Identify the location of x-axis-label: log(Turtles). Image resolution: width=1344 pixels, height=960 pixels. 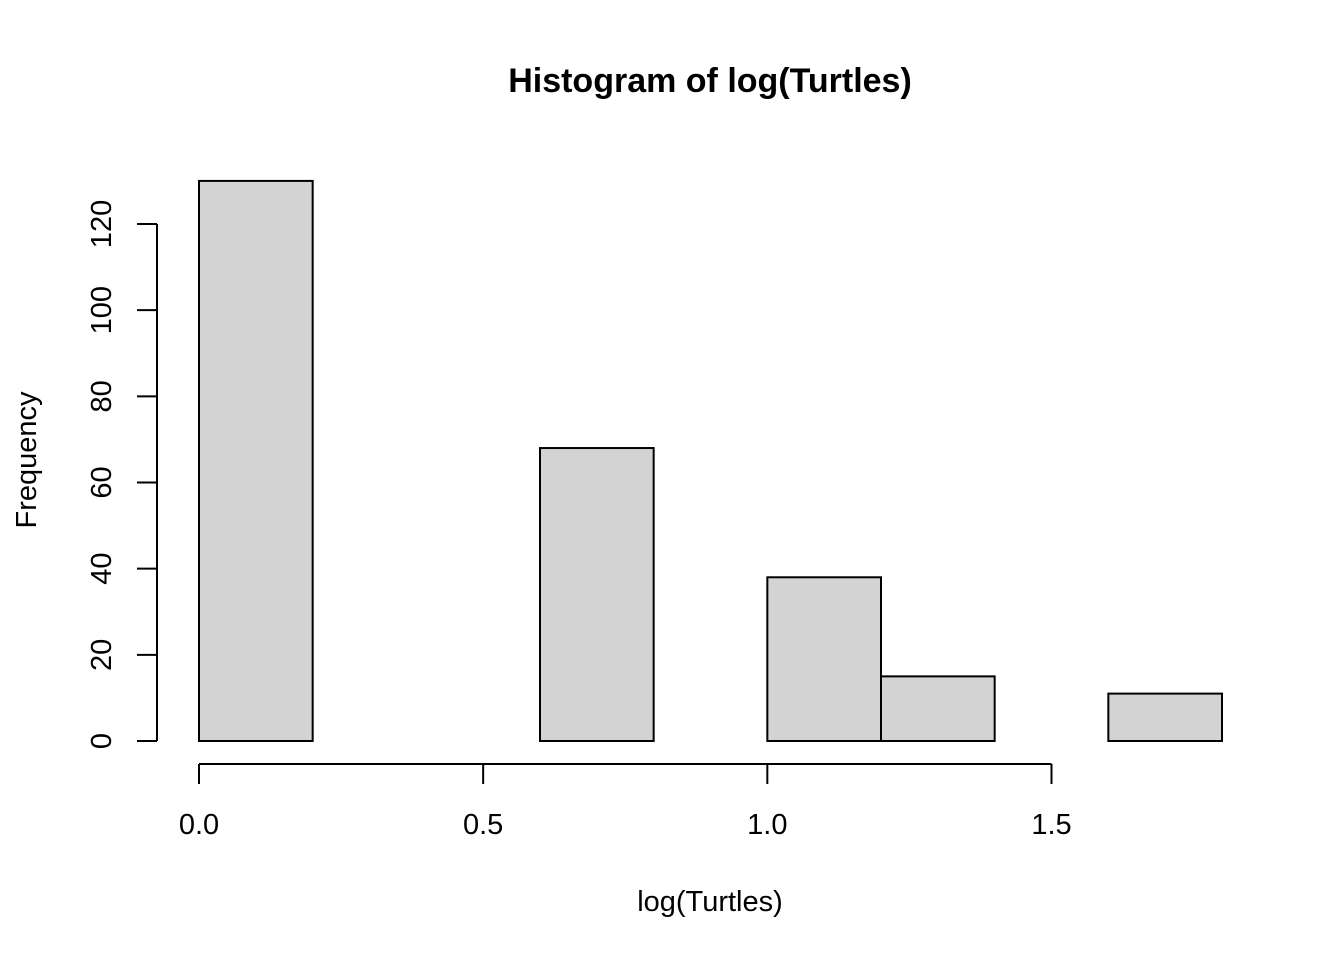
(710, 902).